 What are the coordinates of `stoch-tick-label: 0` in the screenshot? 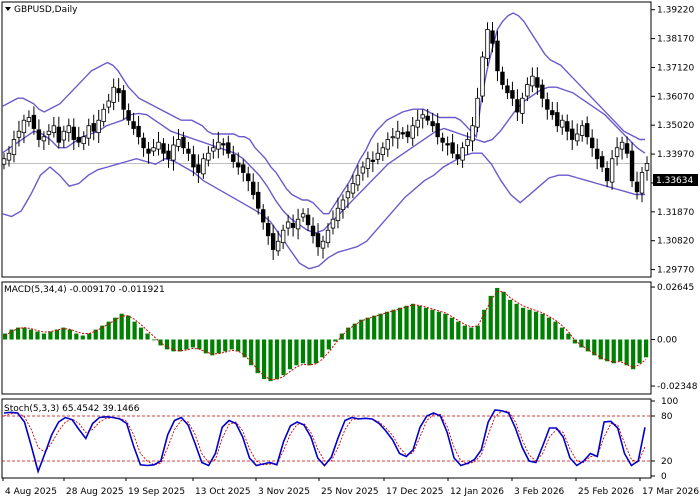 It's located at (664, 477).